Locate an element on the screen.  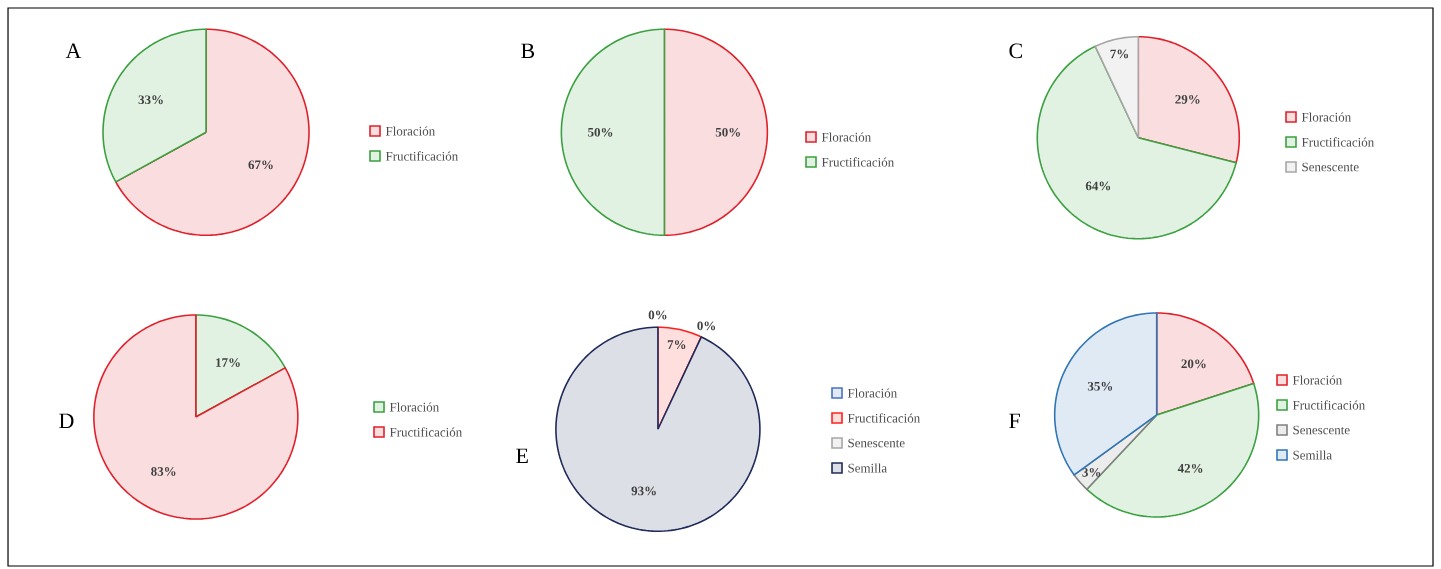
text: F is located at coordinates (1014, 420).